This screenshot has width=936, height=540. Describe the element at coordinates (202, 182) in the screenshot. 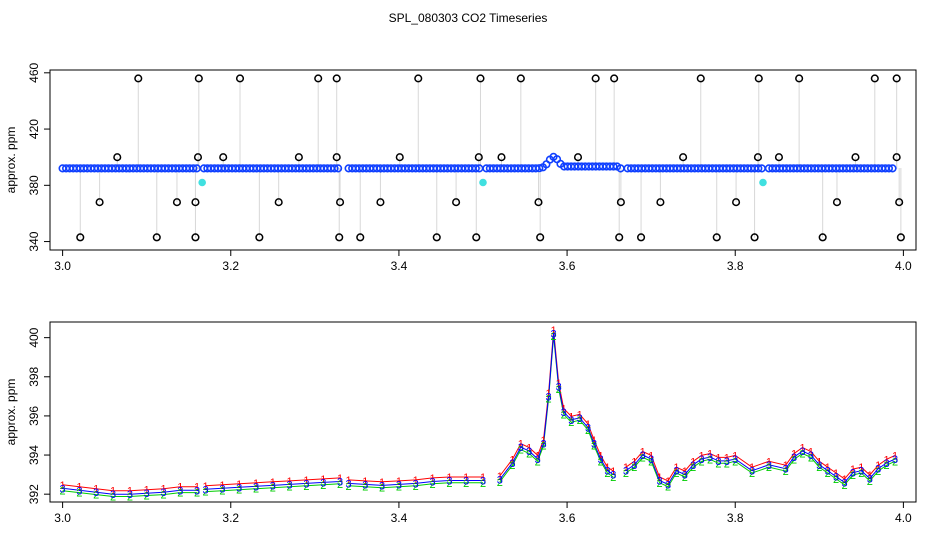

I see `cyan-point` at that location.